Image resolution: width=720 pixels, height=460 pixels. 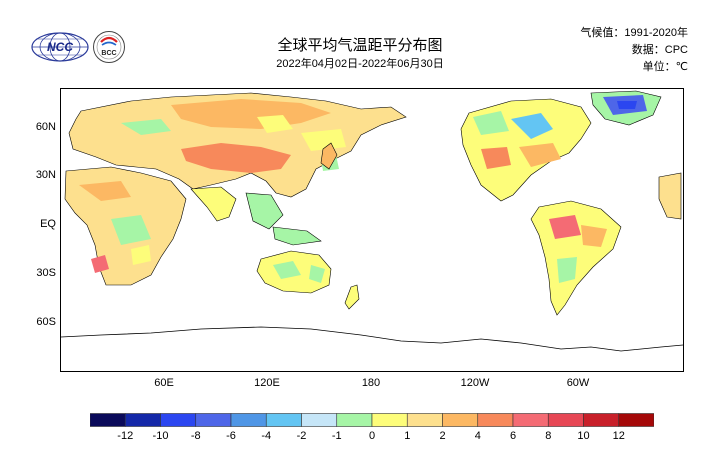 I want to click on ncc-logo: NCC, so click(x=60, y=49).